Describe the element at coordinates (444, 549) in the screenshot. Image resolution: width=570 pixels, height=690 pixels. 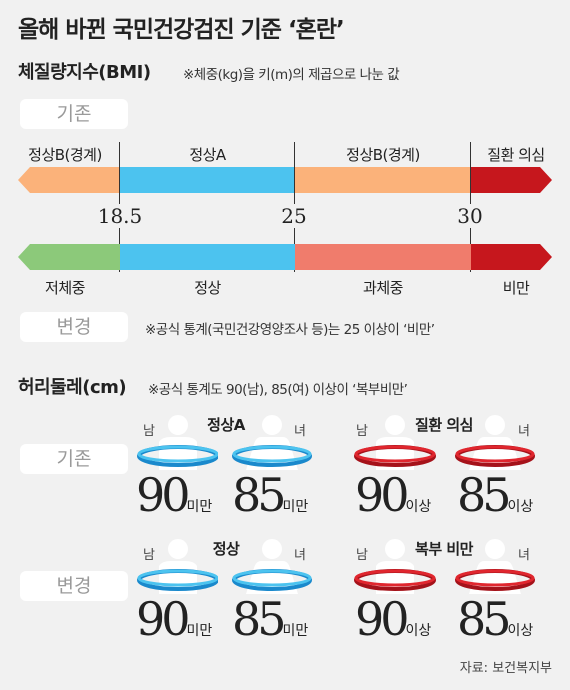
I see `waist-category: 복부 비만` at that location.